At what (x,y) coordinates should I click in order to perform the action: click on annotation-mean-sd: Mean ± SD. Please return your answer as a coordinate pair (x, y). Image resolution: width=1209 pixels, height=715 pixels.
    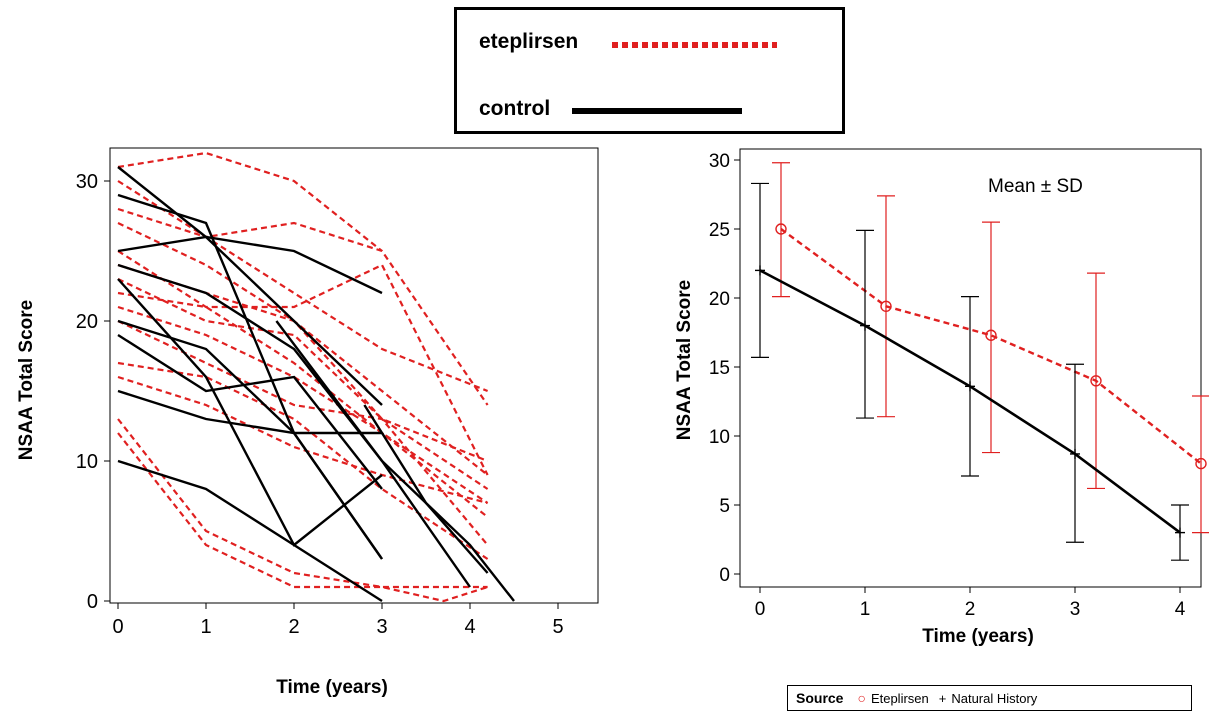
    Looking at the image, I should click on (1035, 186).